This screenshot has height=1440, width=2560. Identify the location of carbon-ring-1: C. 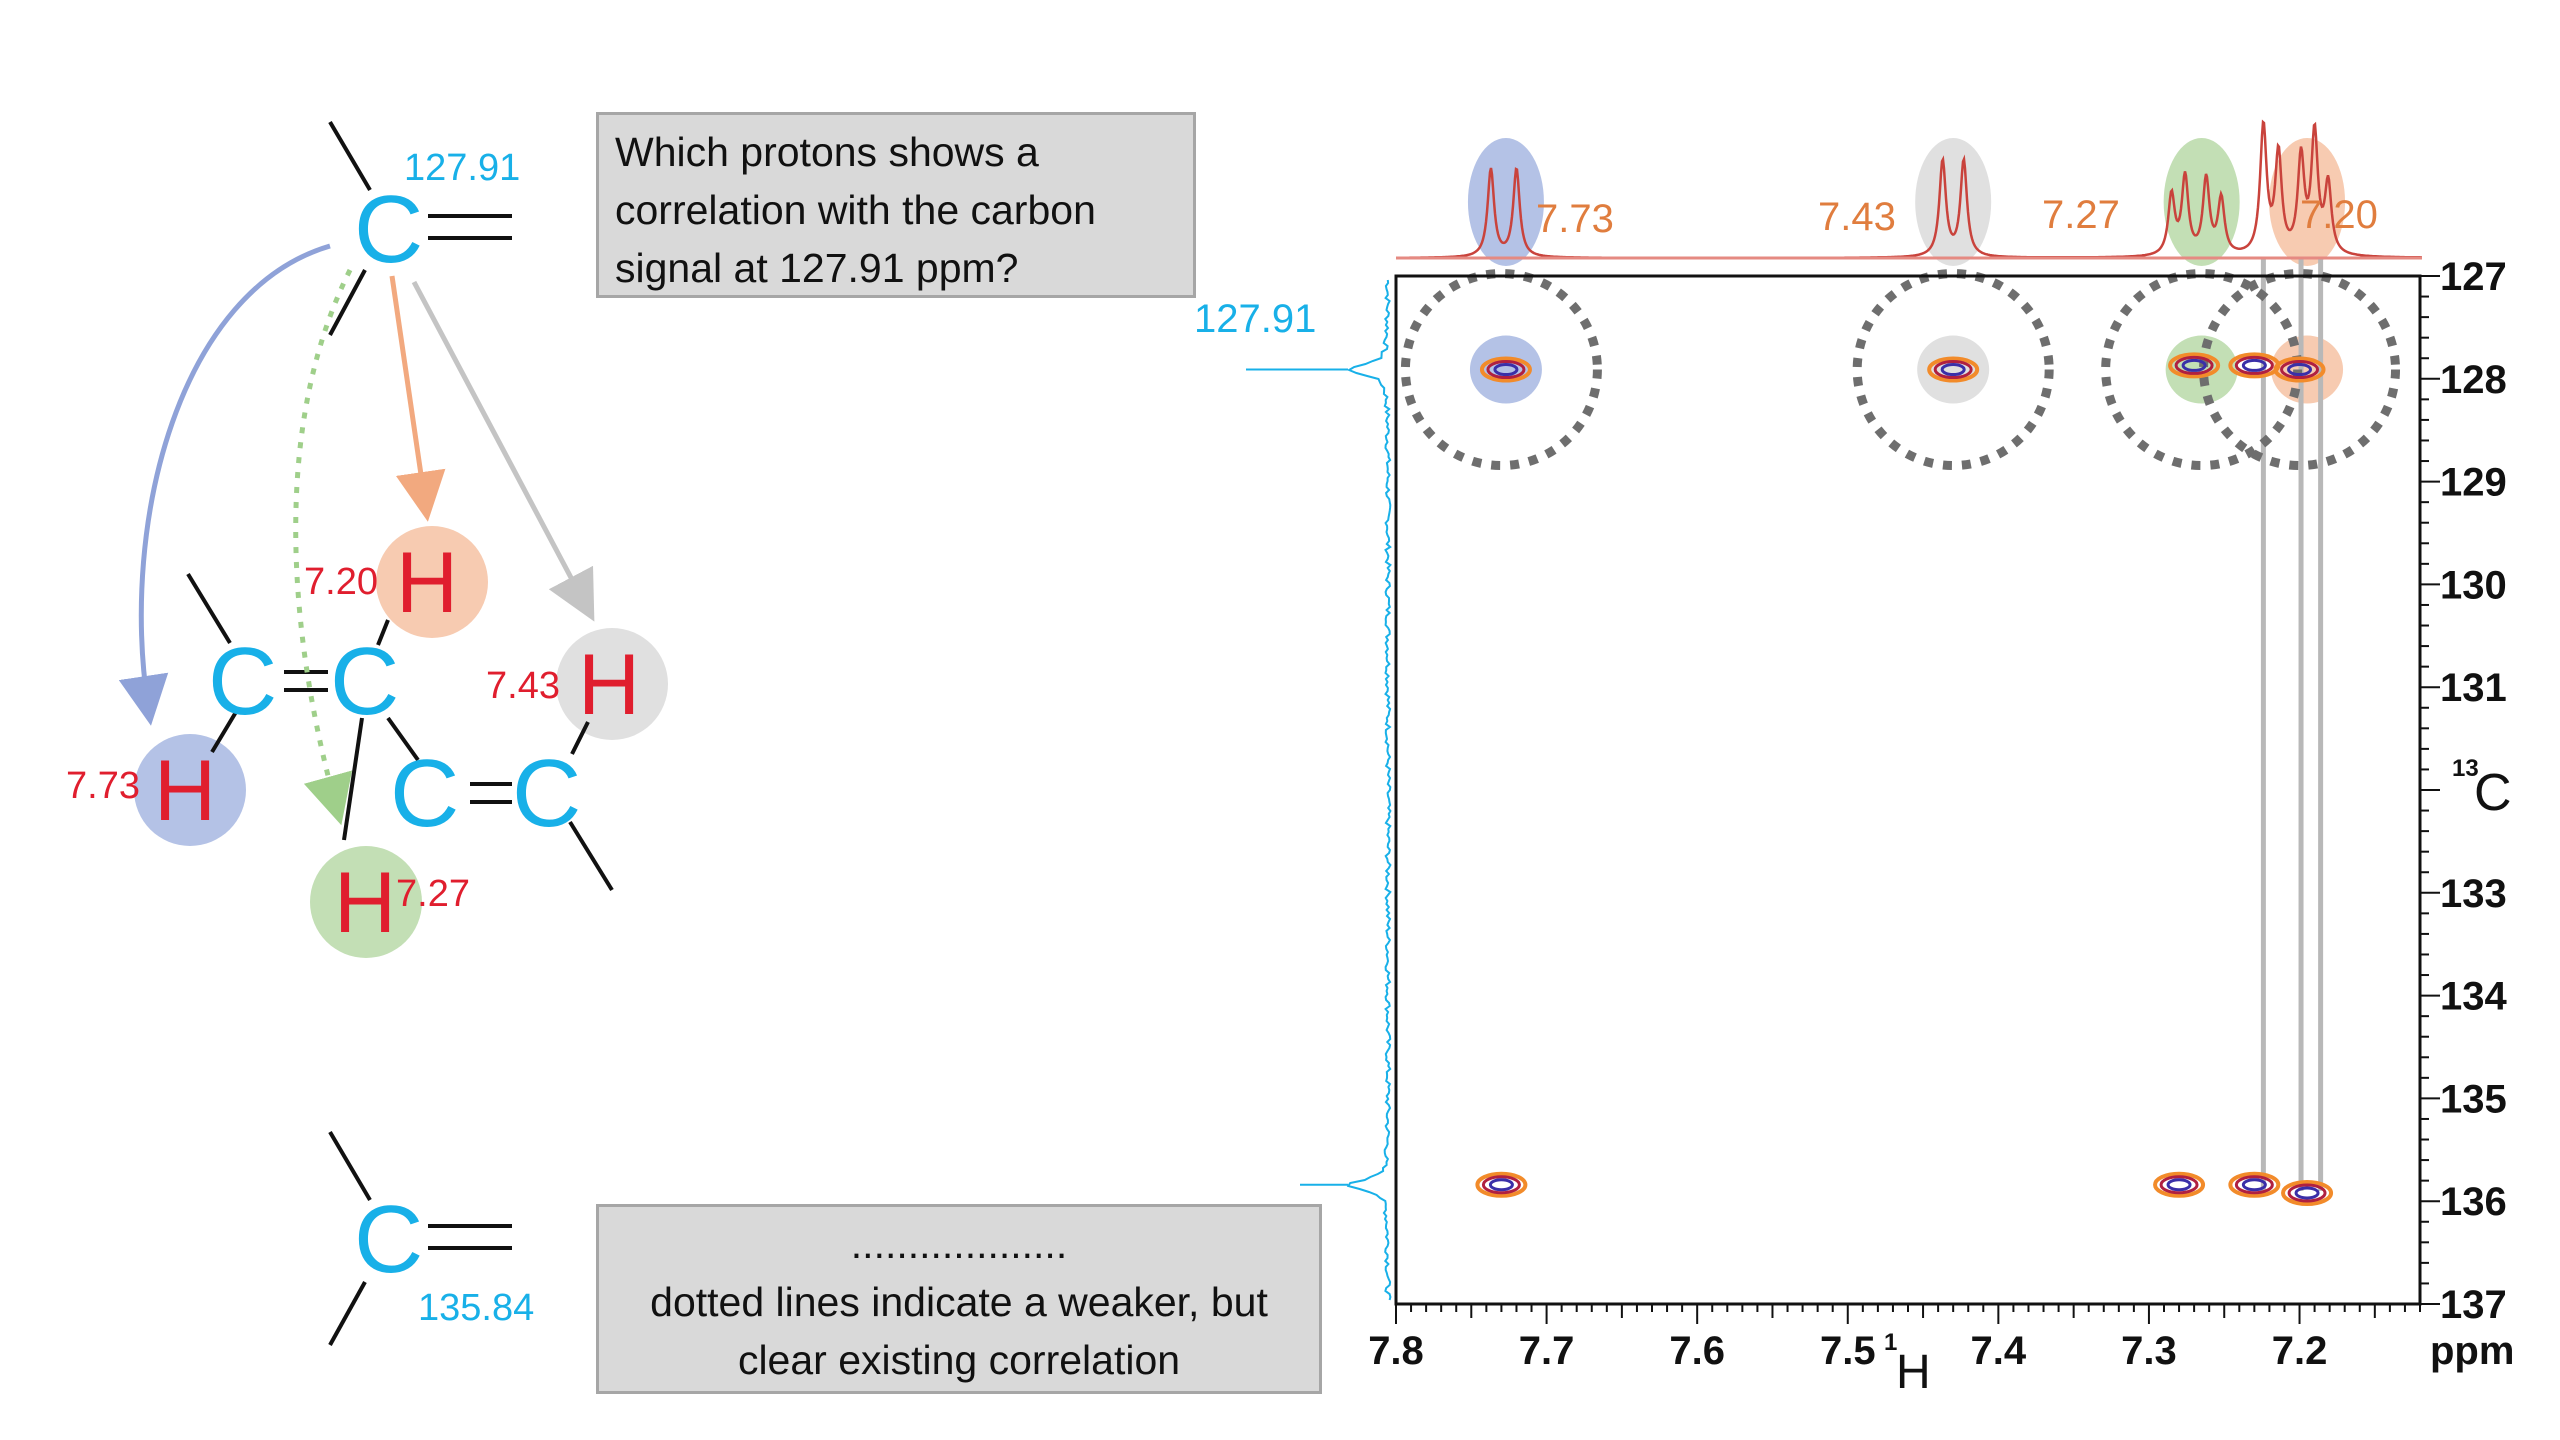
(242, 681).